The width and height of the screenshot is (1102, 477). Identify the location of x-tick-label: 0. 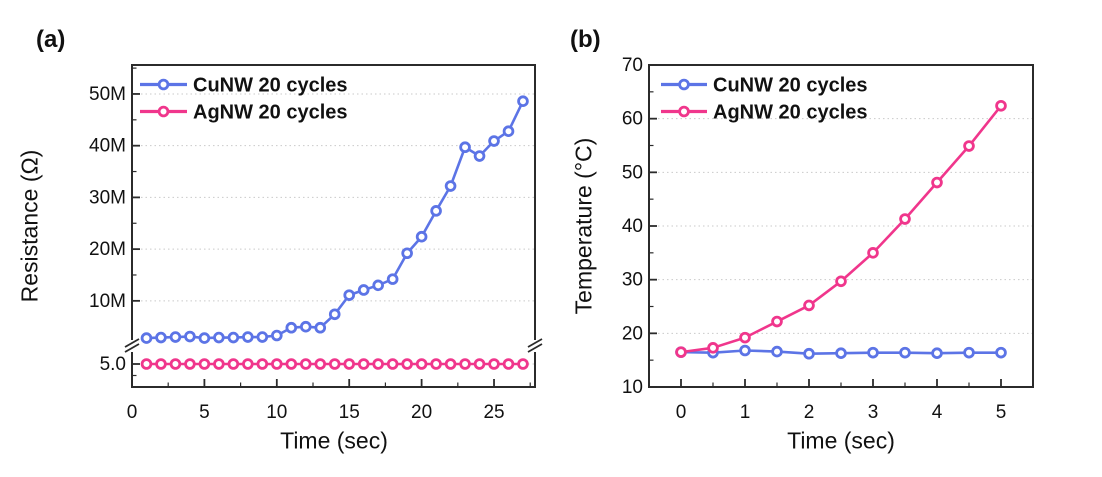
(681, 412).